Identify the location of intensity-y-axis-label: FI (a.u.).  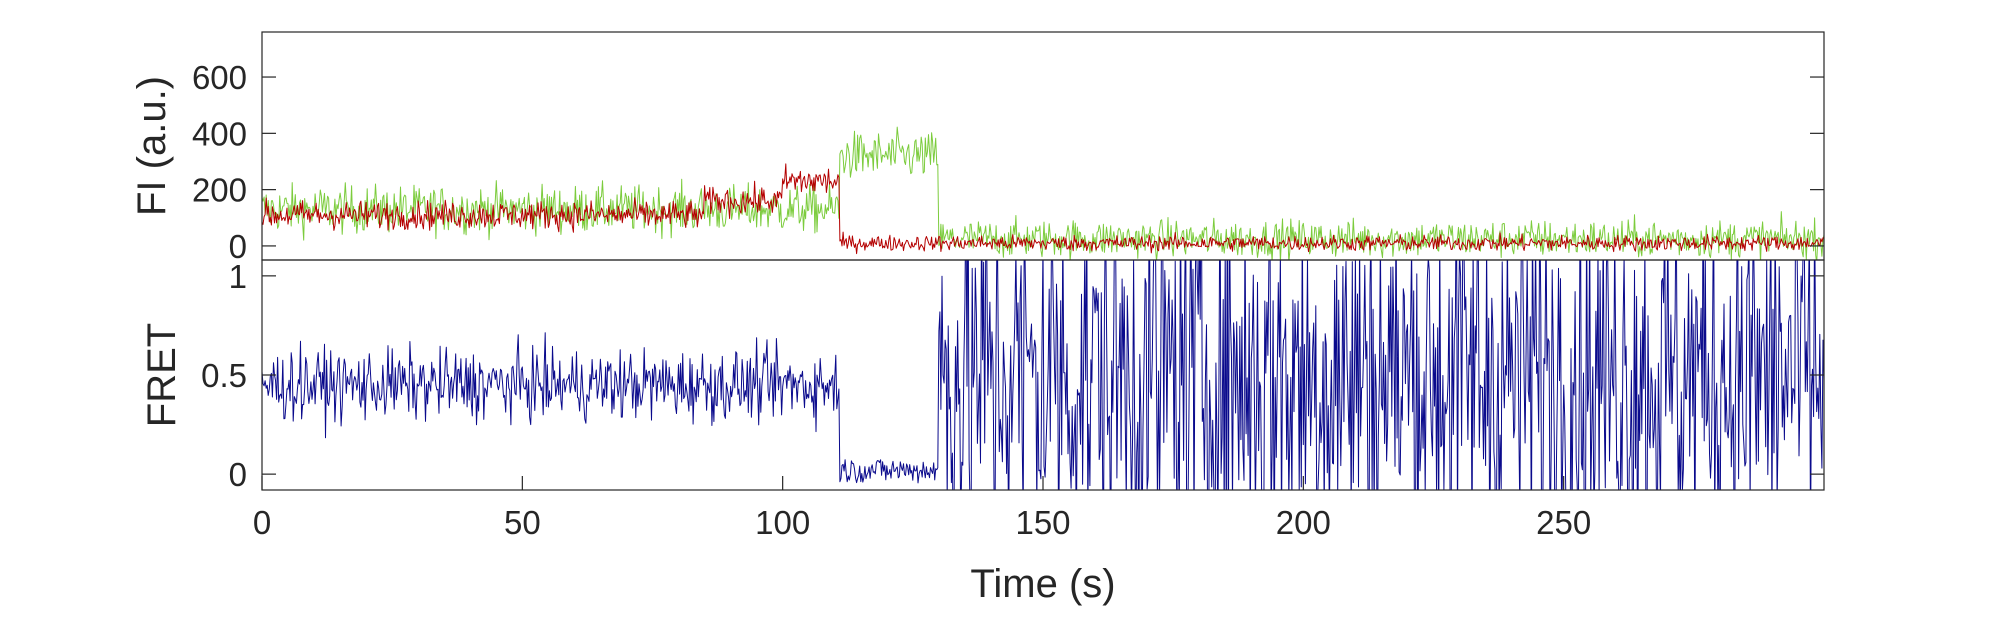
(152, 146).